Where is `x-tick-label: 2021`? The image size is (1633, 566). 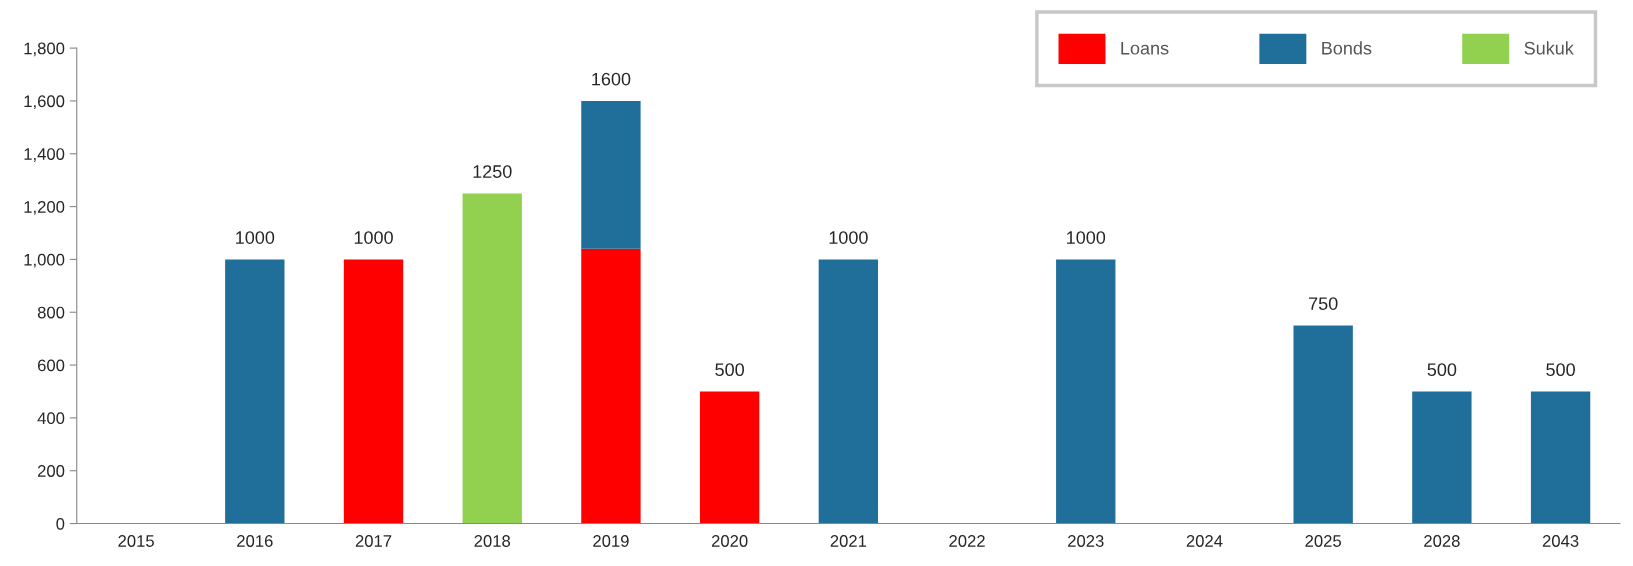 x-tick-label: 2021 is located at coordinates (848, 541).